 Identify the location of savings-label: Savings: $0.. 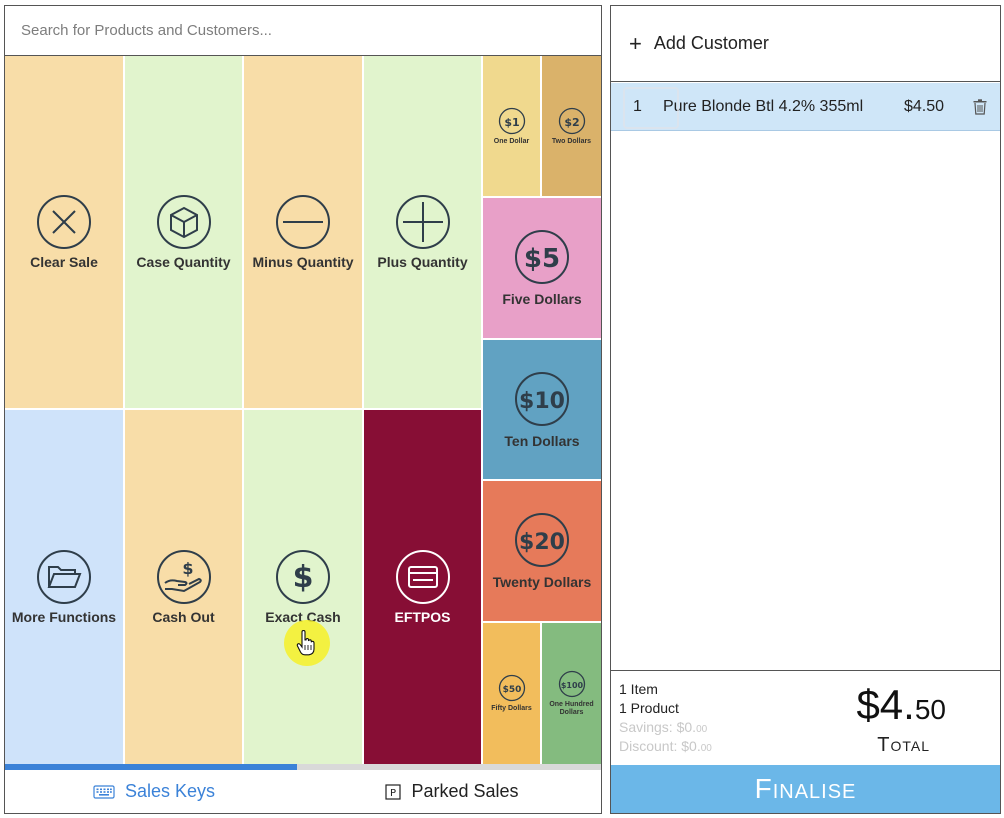
(658, 727).